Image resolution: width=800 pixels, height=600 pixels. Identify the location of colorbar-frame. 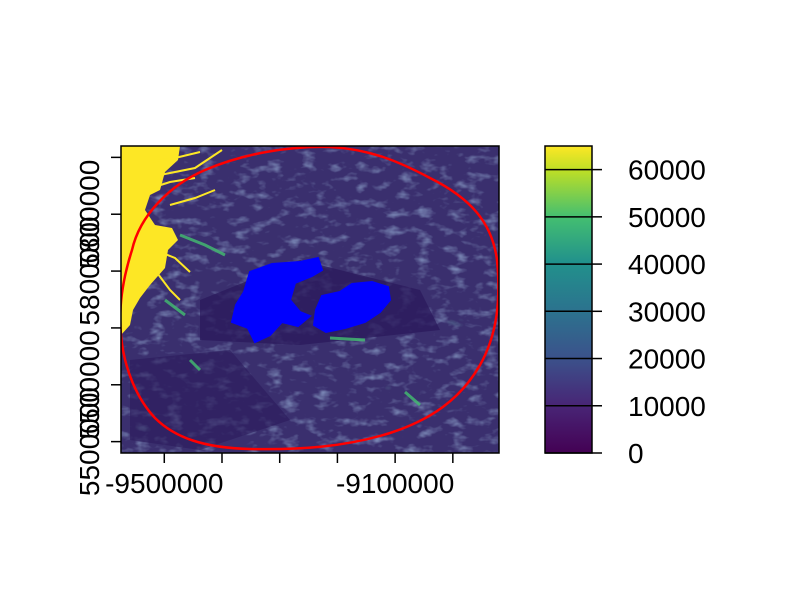
(568, 299).